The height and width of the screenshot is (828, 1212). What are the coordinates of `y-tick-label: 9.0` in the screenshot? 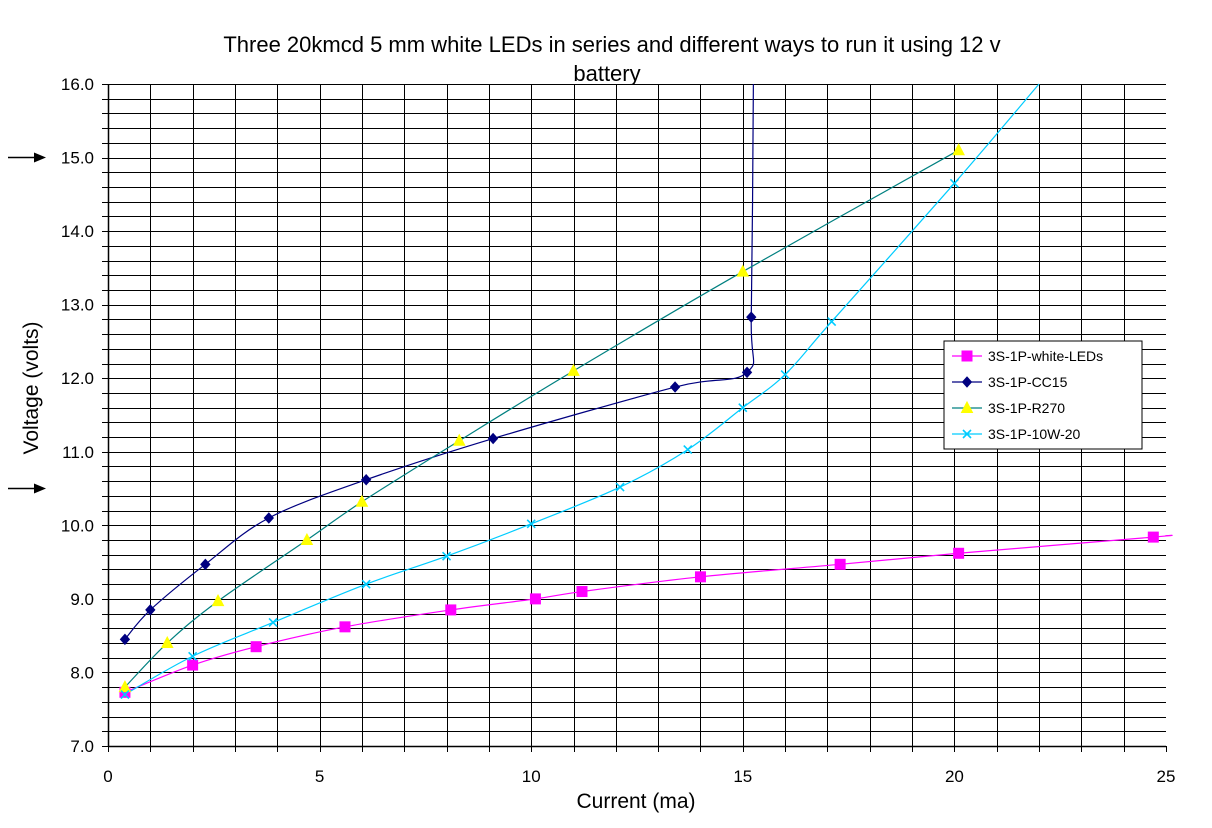 It's located at (82, 599).